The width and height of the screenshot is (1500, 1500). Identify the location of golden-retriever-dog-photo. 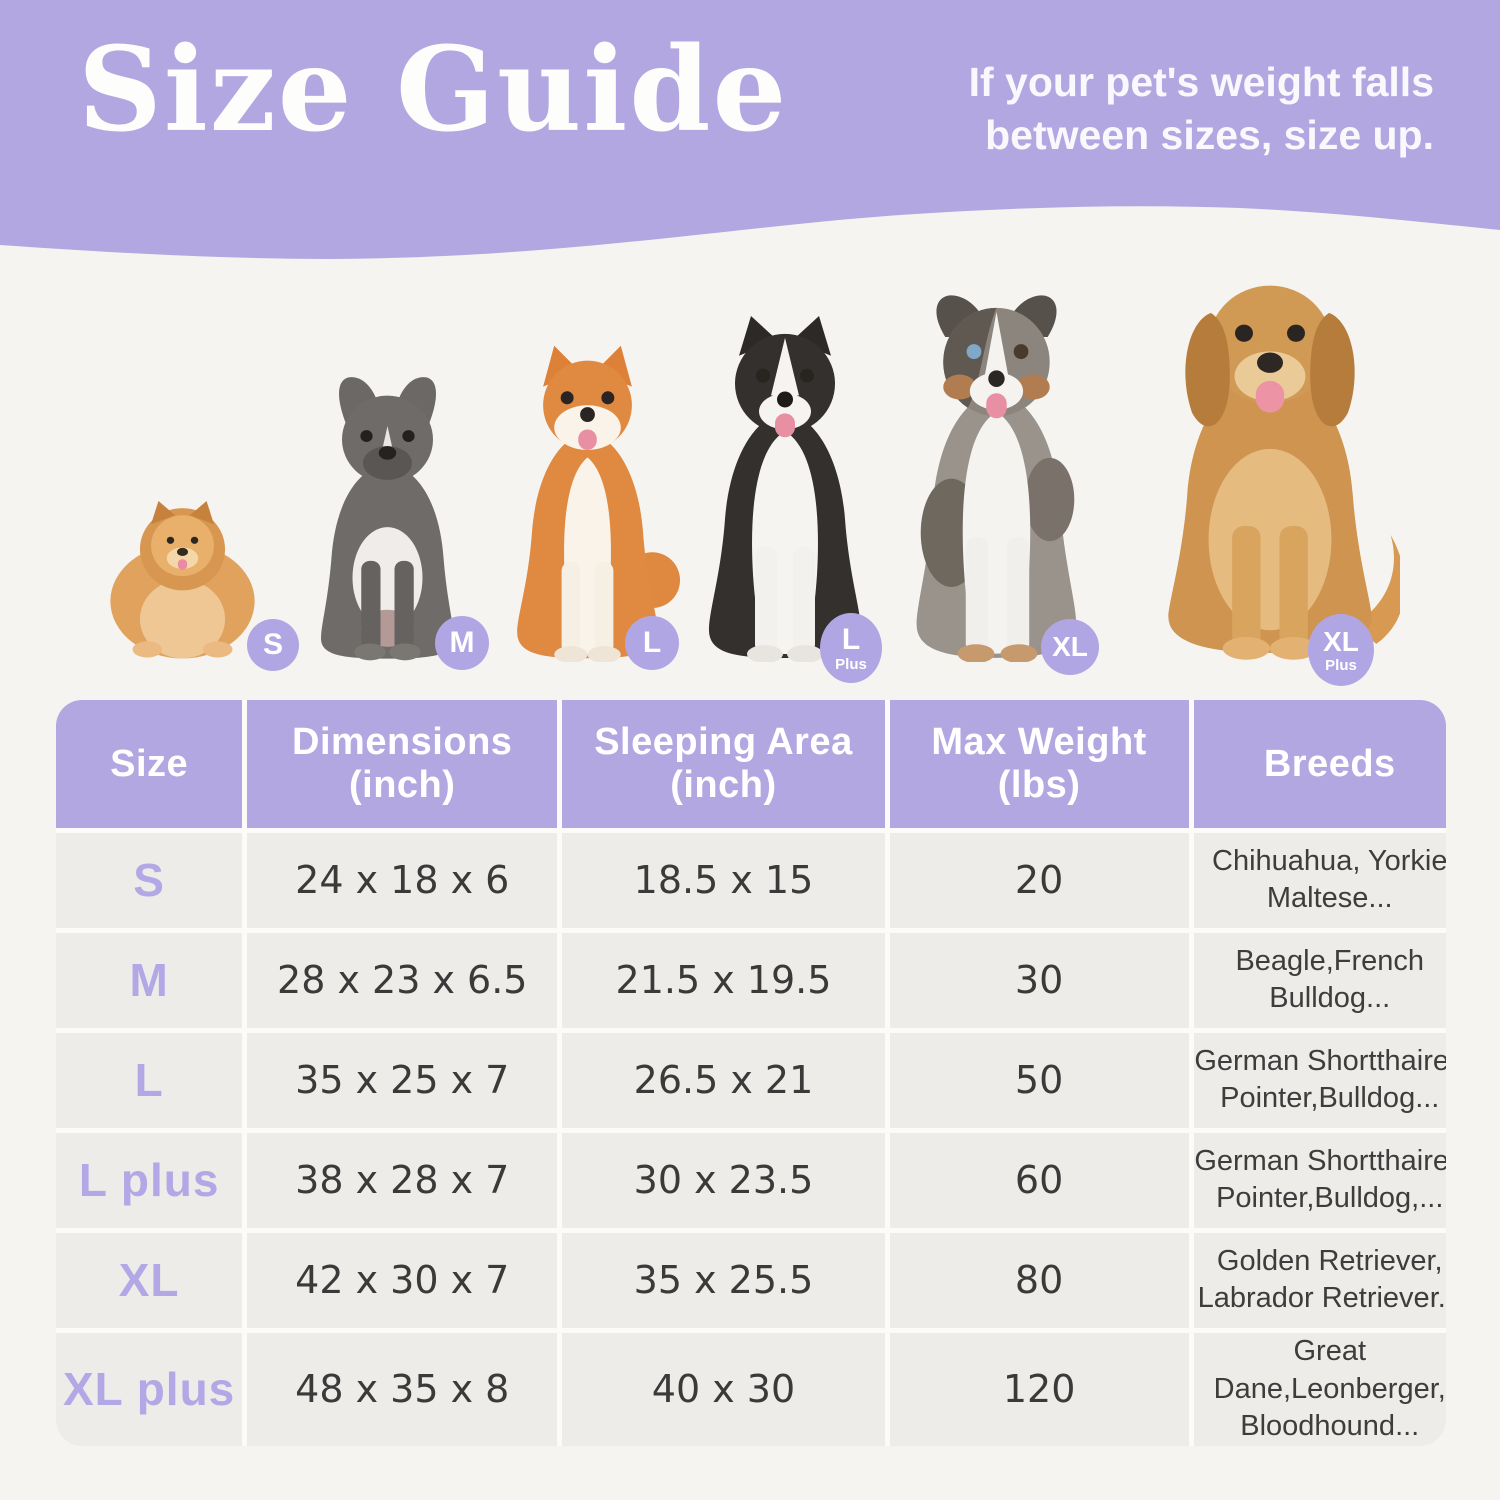
(1270, 467).